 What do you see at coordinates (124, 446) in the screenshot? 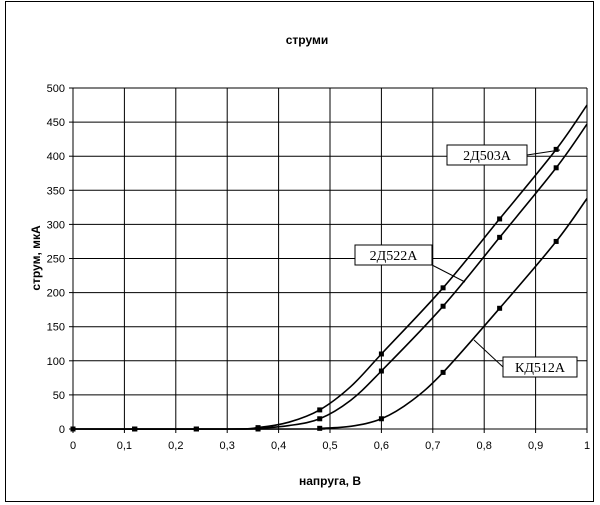
I see `x-tick-label: 0,1` at bounding box center [124, 446].